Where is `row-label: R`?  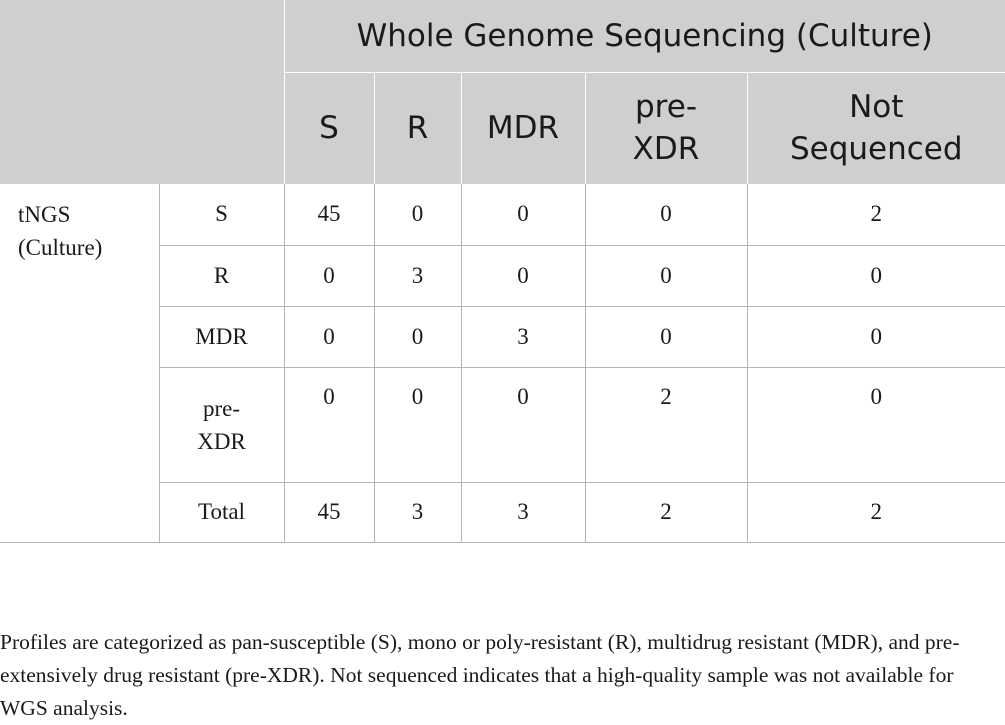 row-label: R is located at coordinates (221, 276).